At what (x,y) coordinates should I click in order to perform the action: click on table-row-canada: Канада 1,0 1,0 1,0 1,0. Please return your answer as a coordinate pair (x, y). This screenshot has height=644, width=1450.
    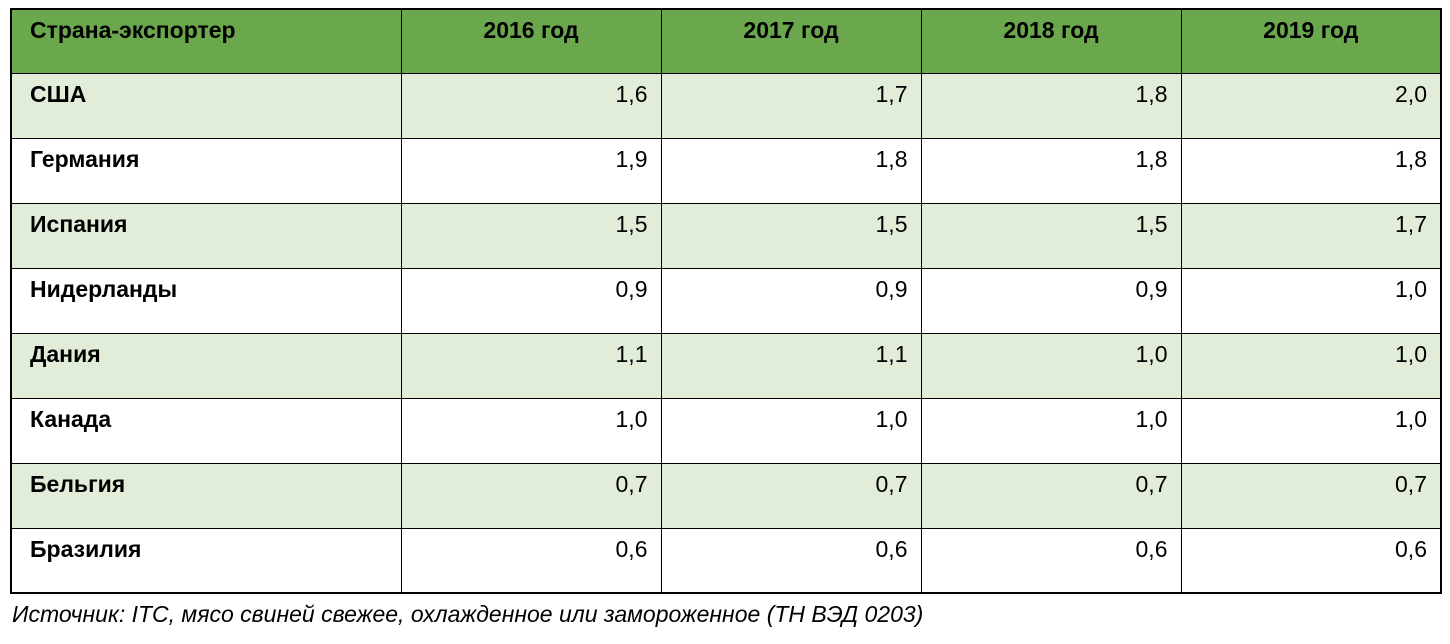
    Looking at the image, I should click on (726, 430).